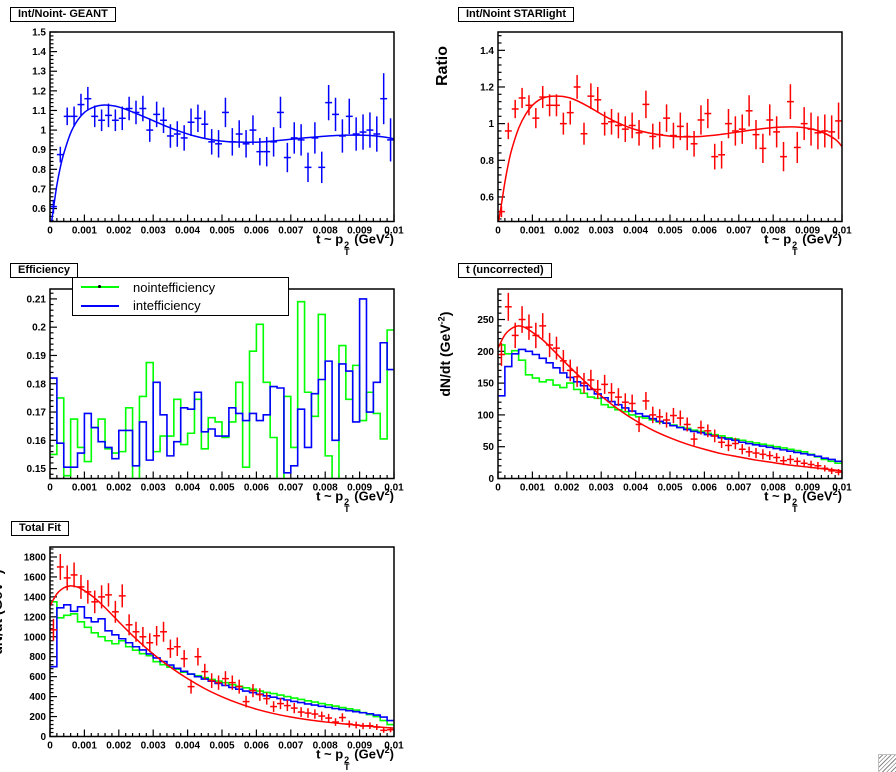 The image size is (896, 772). Describe the element at coordinates (167, 306) in the screenshot. I see `legend-label: intefficiency` at that location.